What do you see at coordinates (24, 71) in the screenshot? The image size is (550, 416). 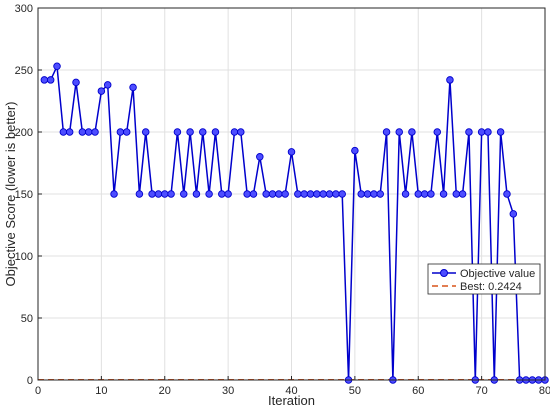 I see `y-tick-label: 250` at bounding box center [24, 71].